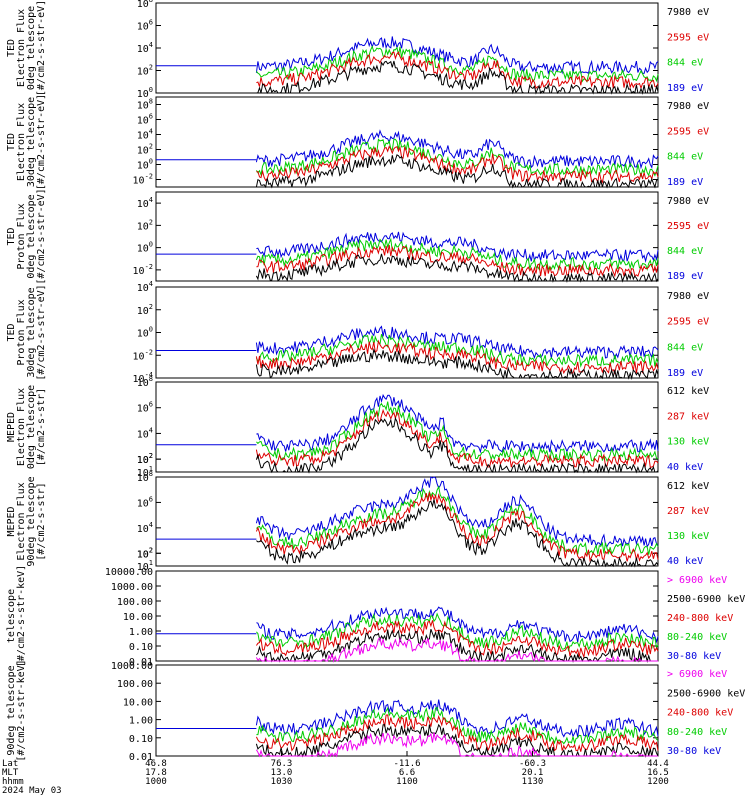  I want to click on y-axis-label: 90deg telescope[#/cm2-s-str-keV], so click(16, 710).